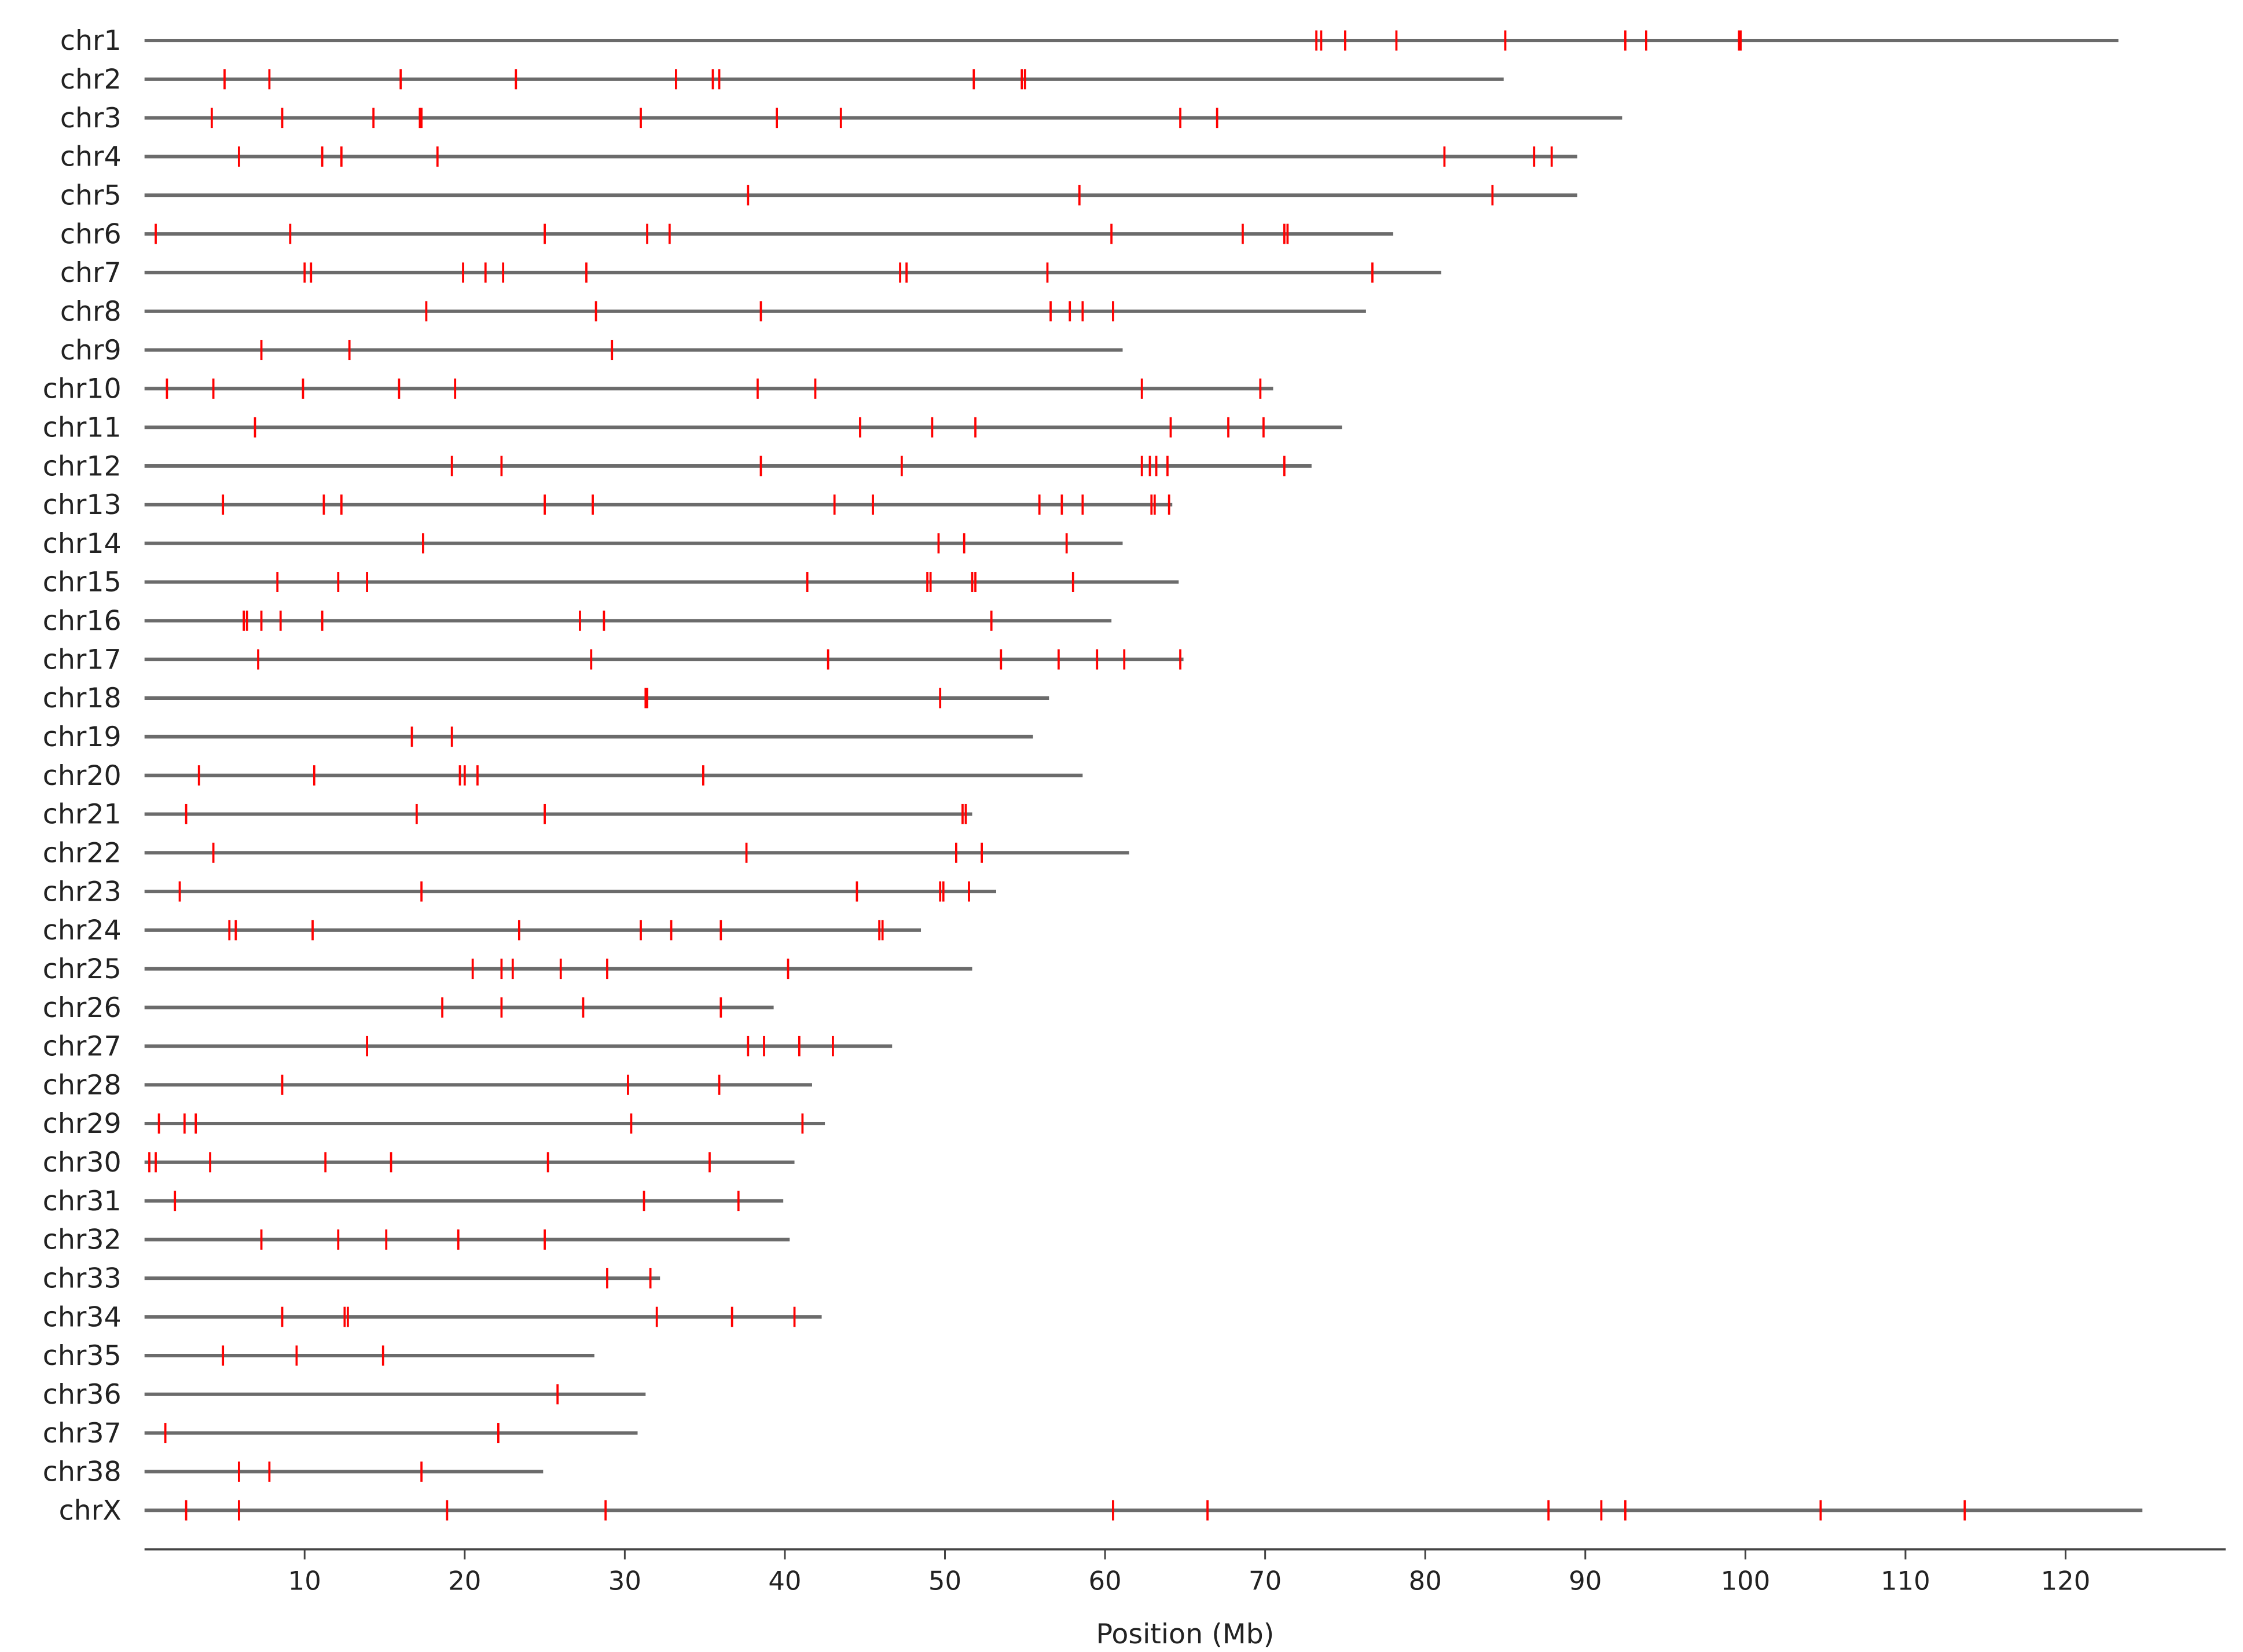 The height and width of the screenshot is (1652, 2243). I want to click on chromosome-label: chr17, so click(82, 660).